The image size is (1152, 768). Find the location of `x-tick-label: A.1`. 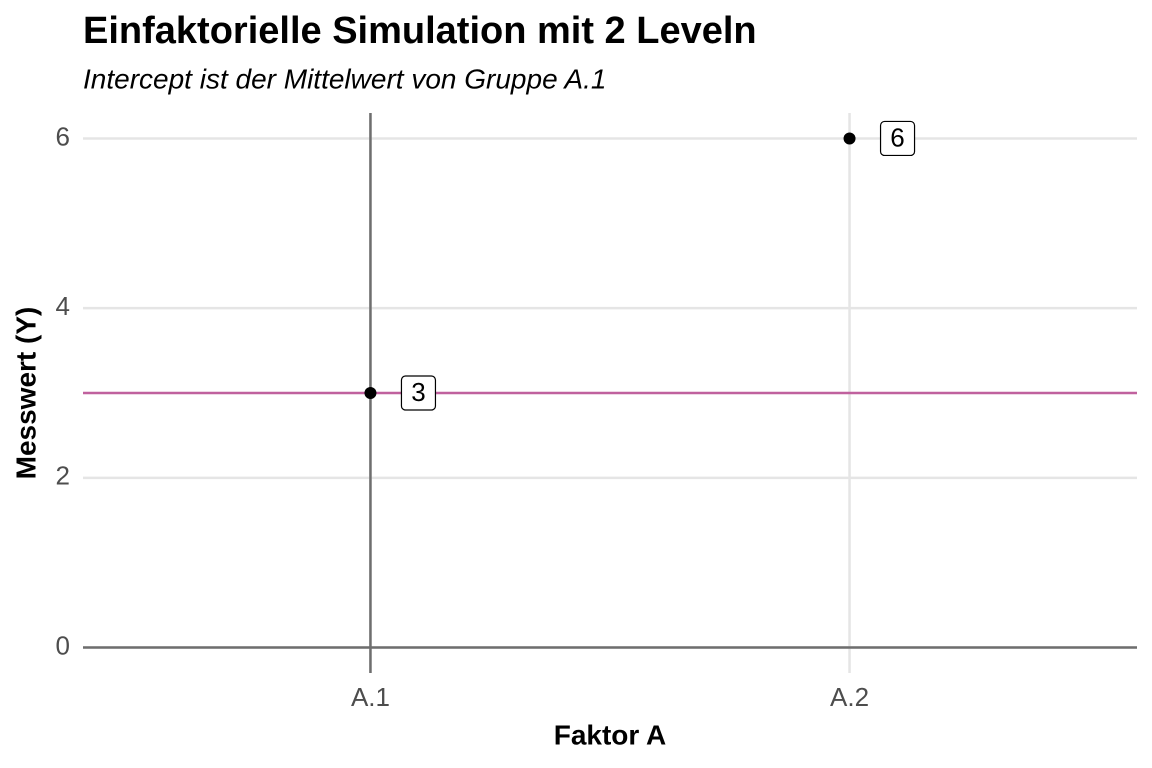

x-tick-label: A.1 is located at coordinates (370, 697).